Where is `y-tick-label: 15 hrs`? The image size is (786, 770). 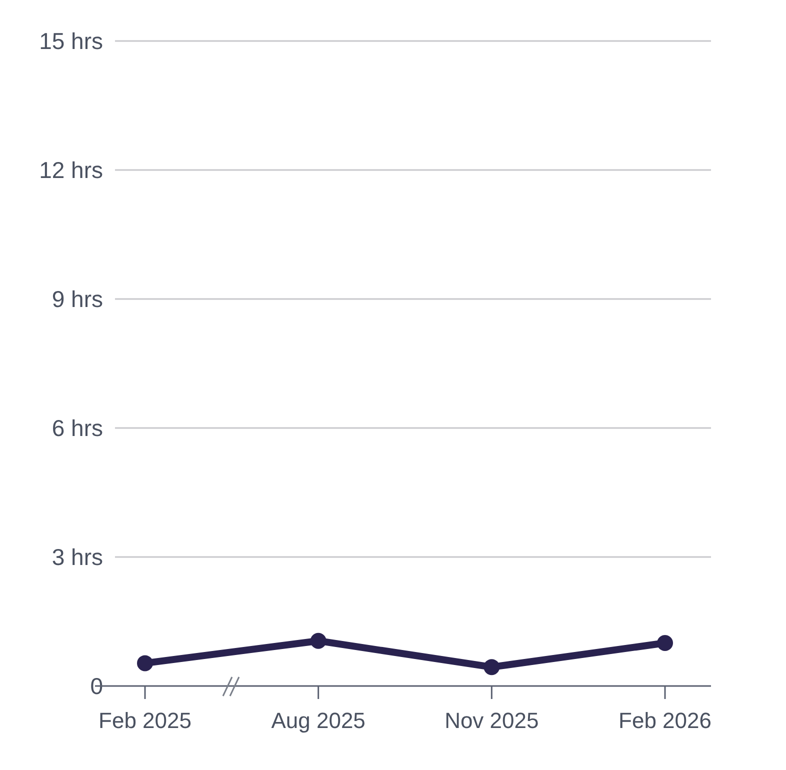
y-tick-label: 15 hrs is located at coordinates (71, 41).